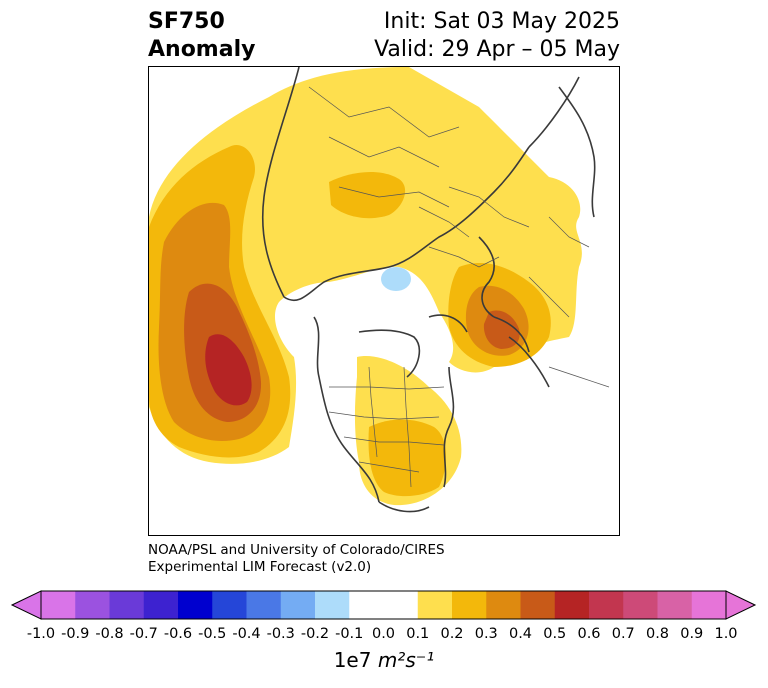 The width and height of the screenshot is (768, 688). What do you see at coordinates (260, 567) in the screenshot?
I see `credit-line-2: Experimental LIM Forecast (v2.0)` at bounding box center [260, 567].